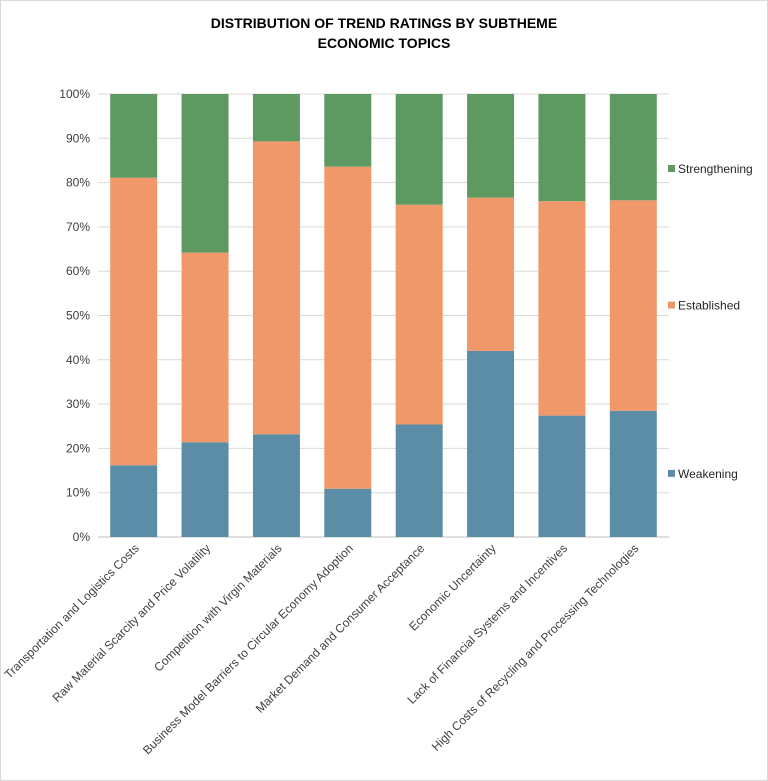  I want to click on legend-label-weakening: Weakening, so click(708, 474).